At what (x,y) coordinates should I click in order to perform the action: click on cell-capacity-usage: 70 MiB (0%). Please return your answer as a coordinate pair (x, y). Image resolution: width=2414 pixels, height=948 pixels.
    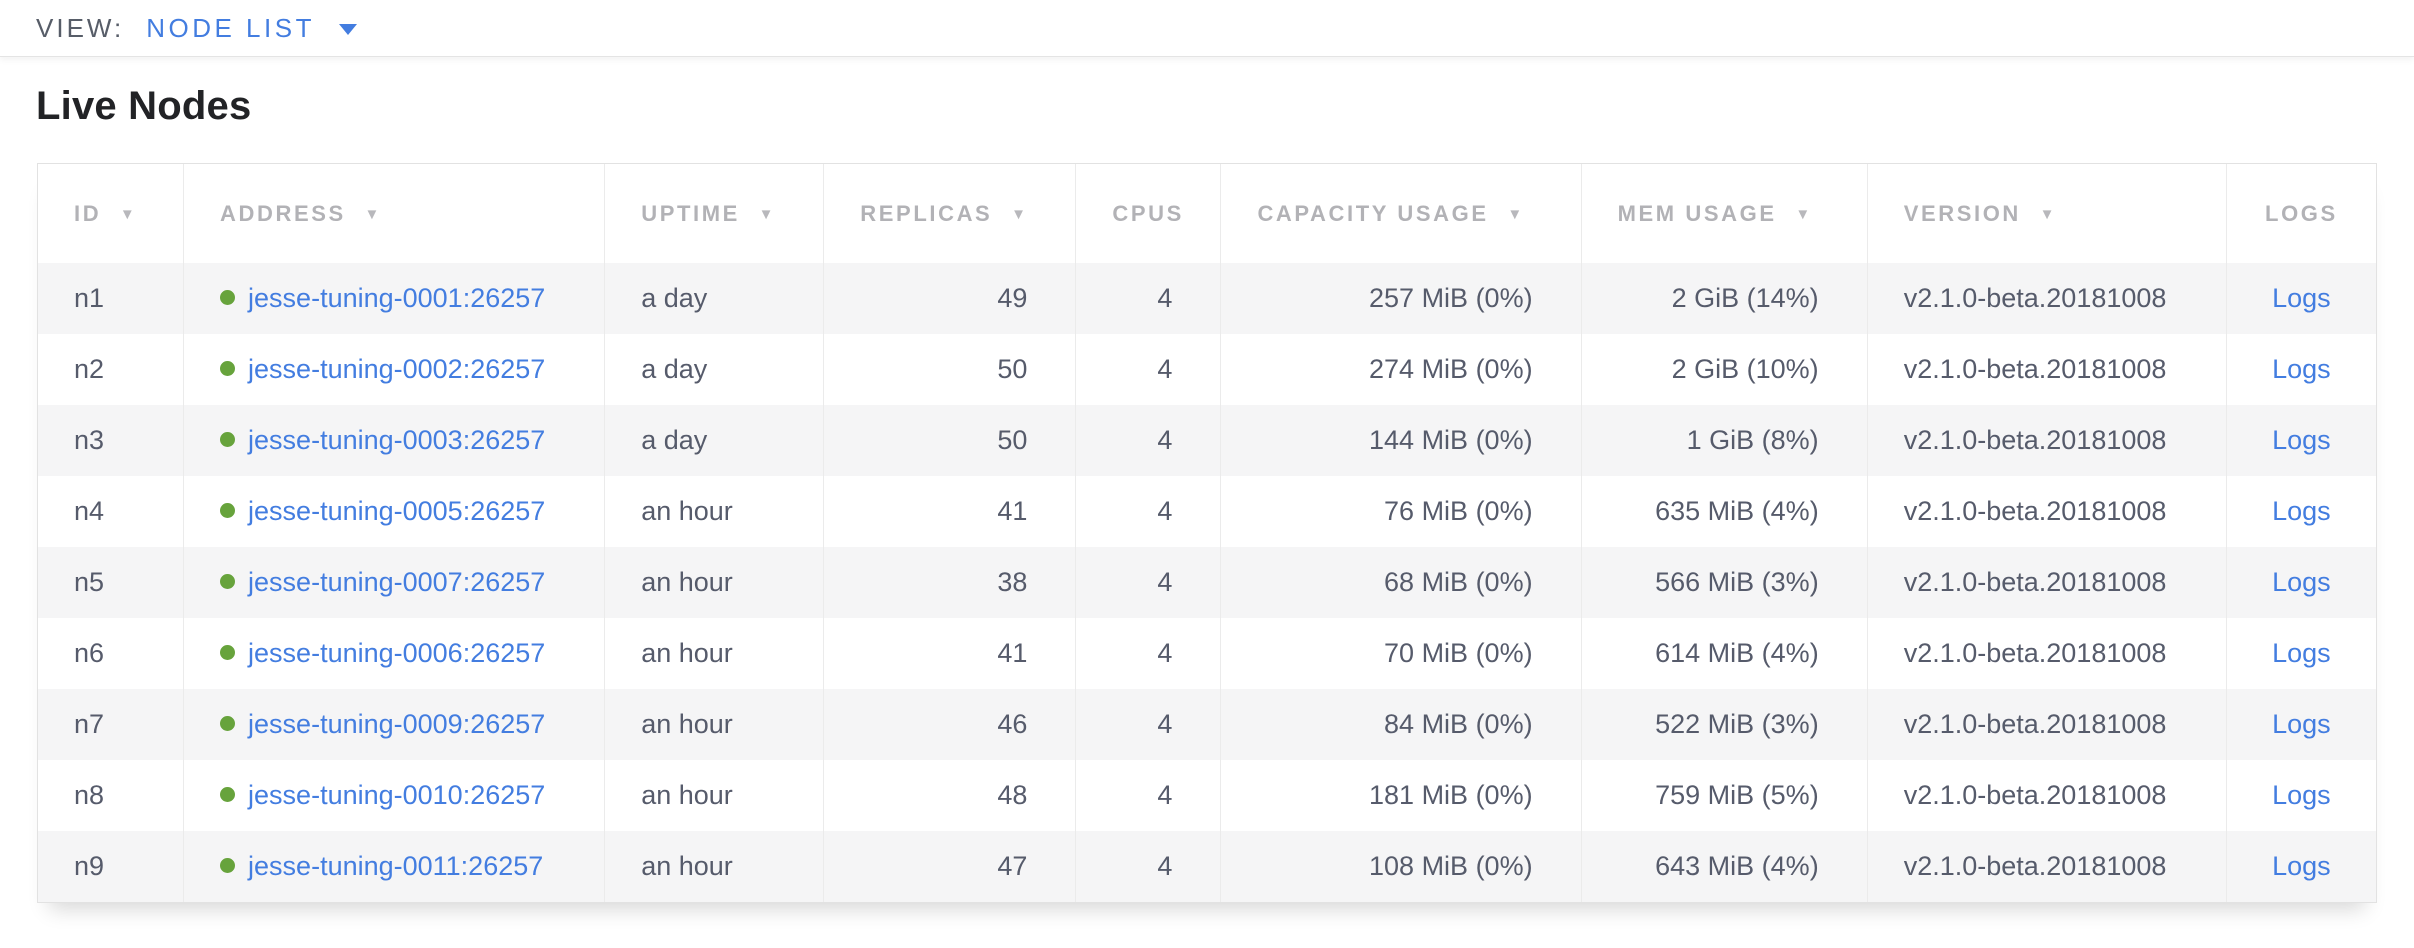
    Looking at the image, I should click on (1401, 653).